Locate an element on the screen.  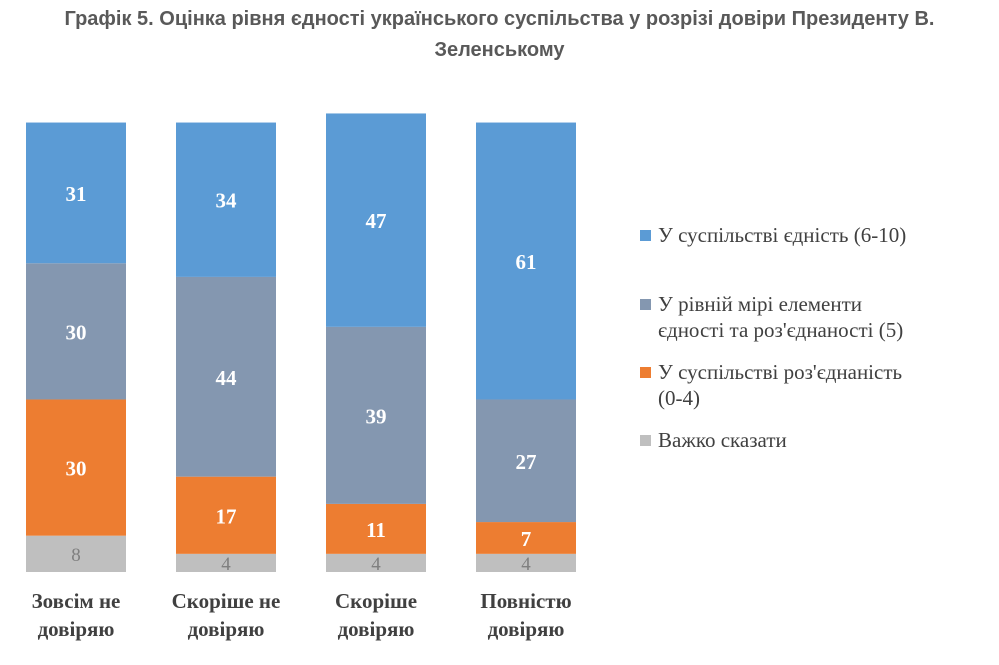
data-label-4-series-1: 4 is located at coordinates (526, 564).